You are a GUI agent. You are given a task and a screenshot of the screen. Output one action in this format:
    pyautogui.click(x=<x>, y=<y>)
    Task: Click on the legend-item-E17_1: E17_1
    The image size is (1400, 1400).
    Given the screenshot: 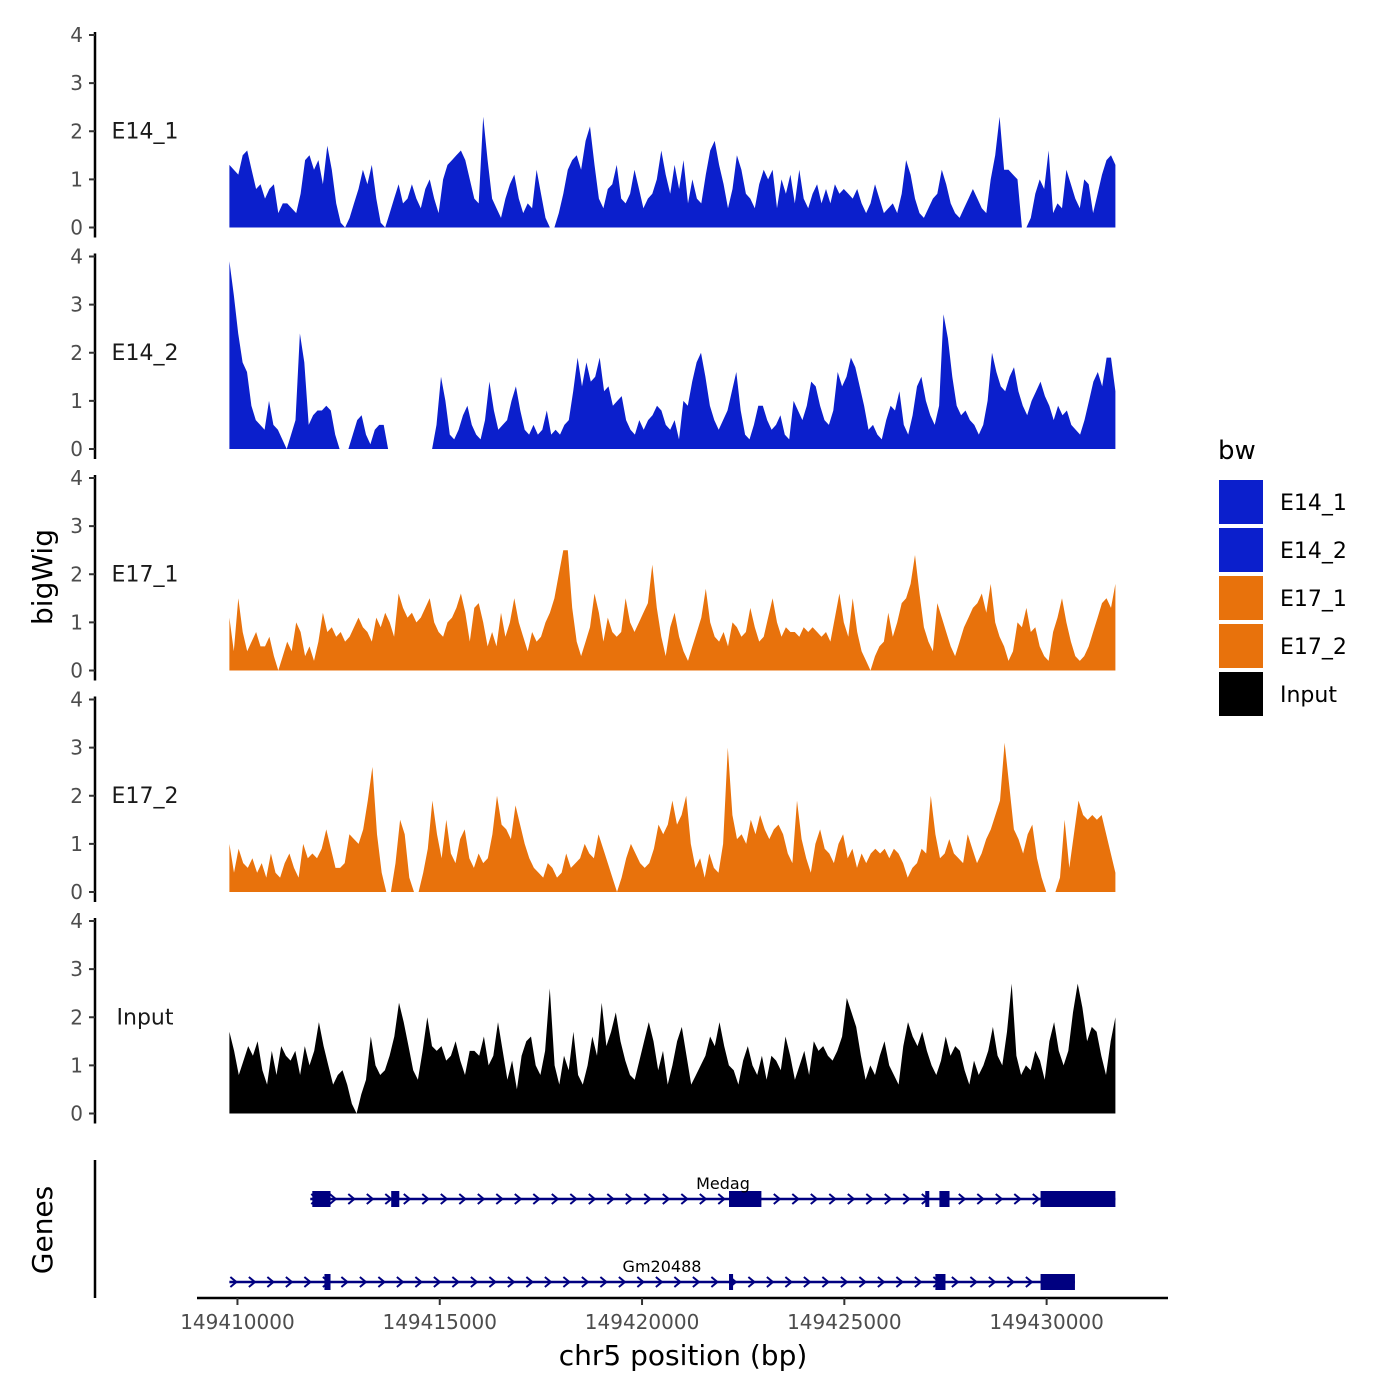 What is the action you would take?
    pyautogui.click(x=1283, y=598)
    